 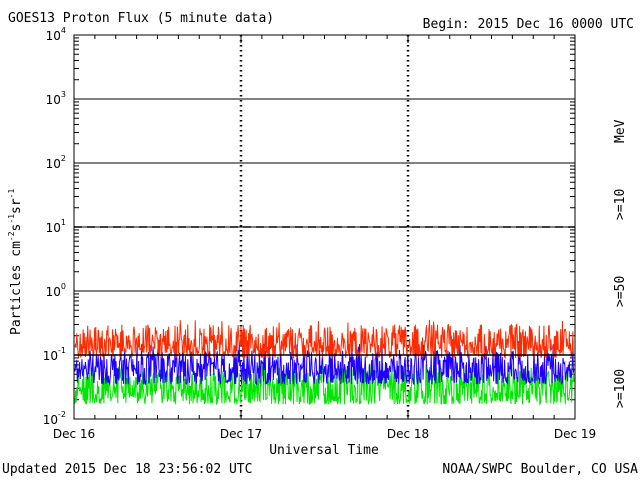 I want to click on chart-title: GOES13 Proton Flux (5 minute data), so click(x=141, y=18).